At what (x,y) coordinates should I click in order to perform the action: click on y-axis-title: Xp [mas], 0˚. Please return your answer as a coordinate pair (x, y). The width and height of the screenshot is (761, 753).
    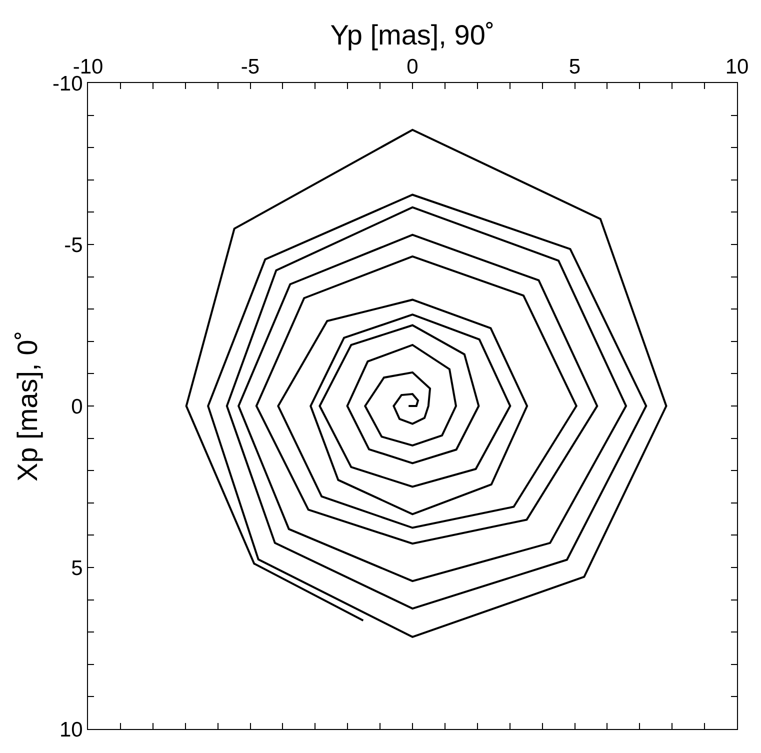
    Looking at the image, I should click on (28, 406).